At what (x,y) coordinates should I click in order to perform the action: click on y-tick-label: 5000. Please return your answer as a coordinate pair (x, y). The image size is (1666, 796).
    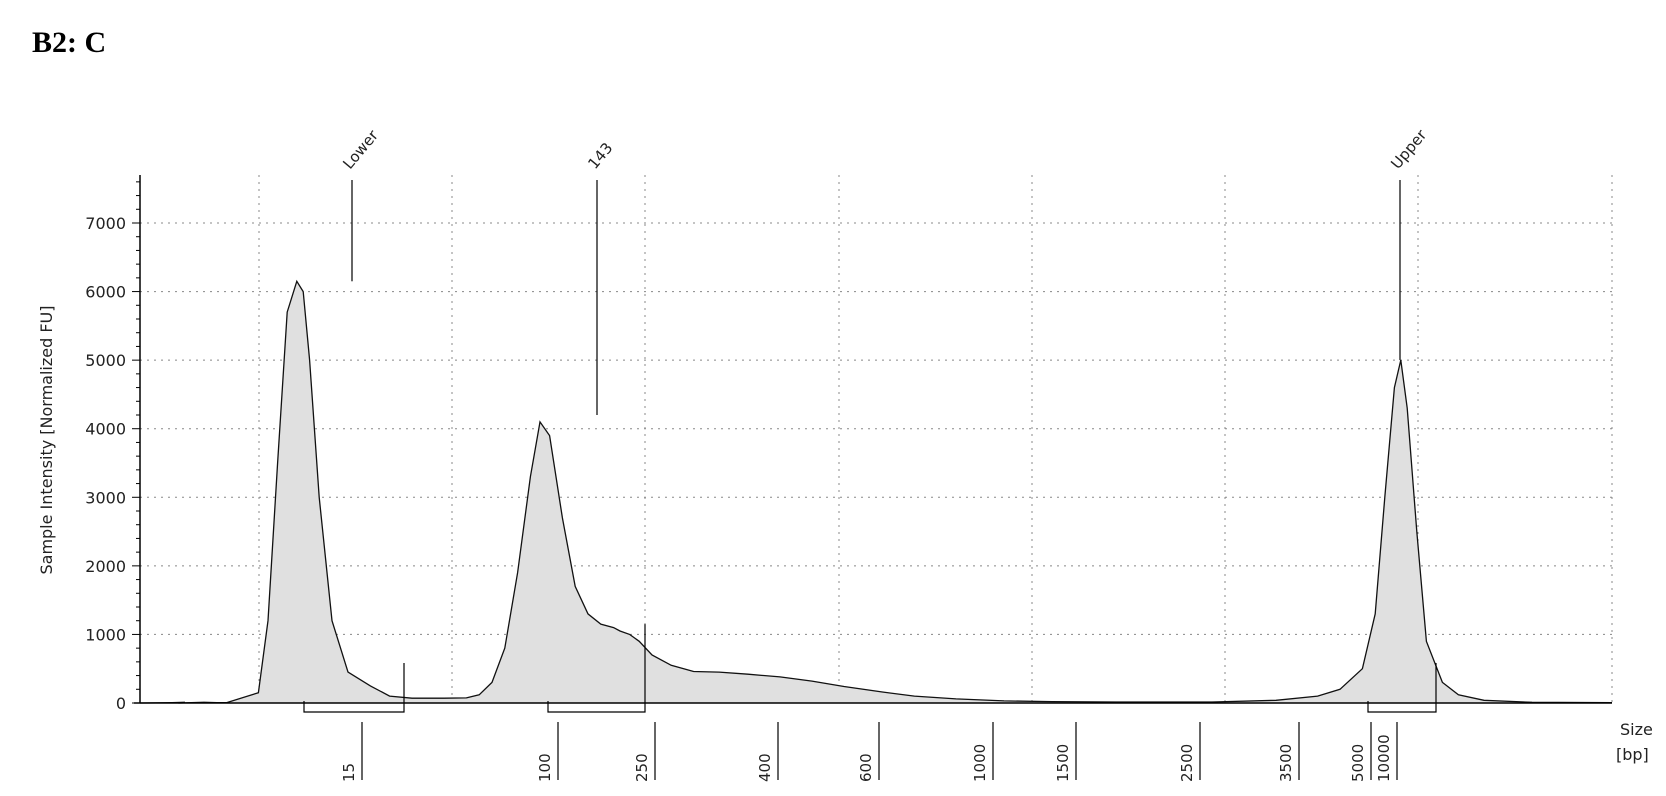
    Looking at the image, I should click on (105, 360).